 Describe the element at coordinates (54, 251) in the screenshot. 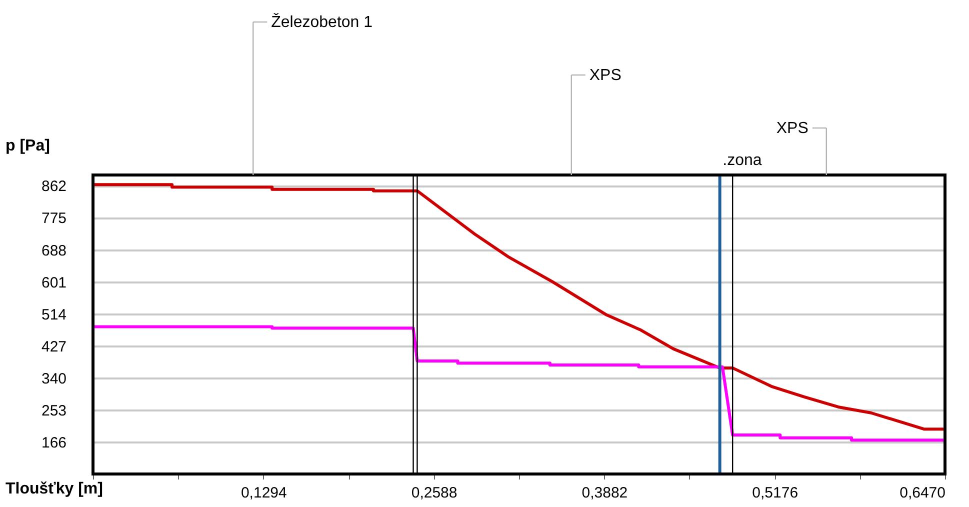

I see `y-tick-label: 688` at that location.